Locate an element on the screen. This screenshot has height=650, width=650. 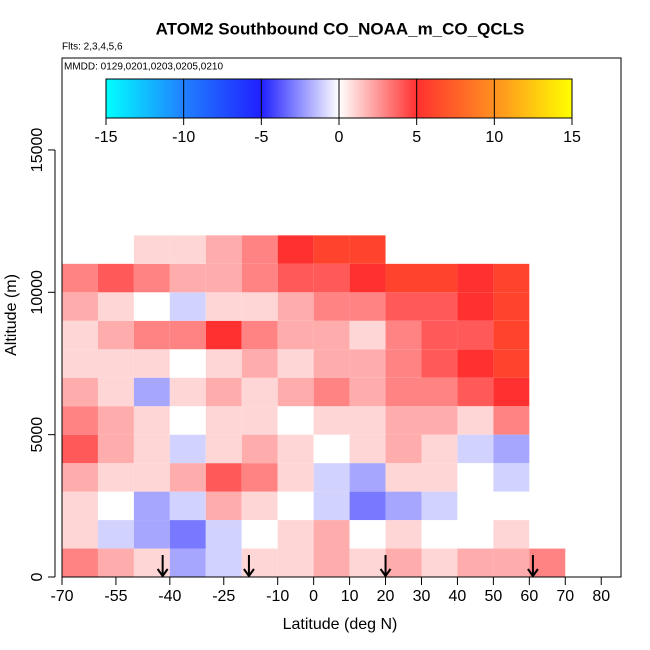
x-tick-label: 70 is located at coordinates (565, 596).